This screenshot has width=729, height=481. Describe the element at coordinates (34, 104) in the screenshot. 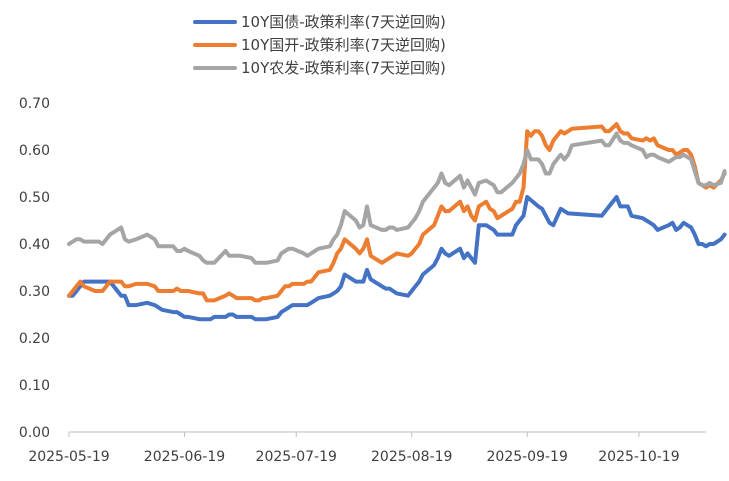

I see `y-tick-label: 0.70` at that location.